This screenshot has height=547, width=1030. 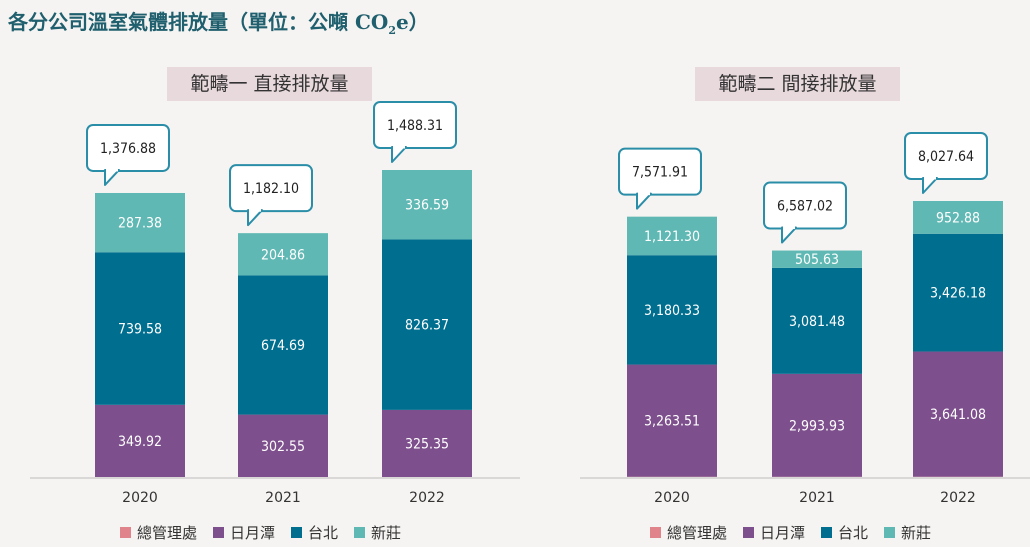 I want to click on data-label: 325.35, so click(x=427, y=444).